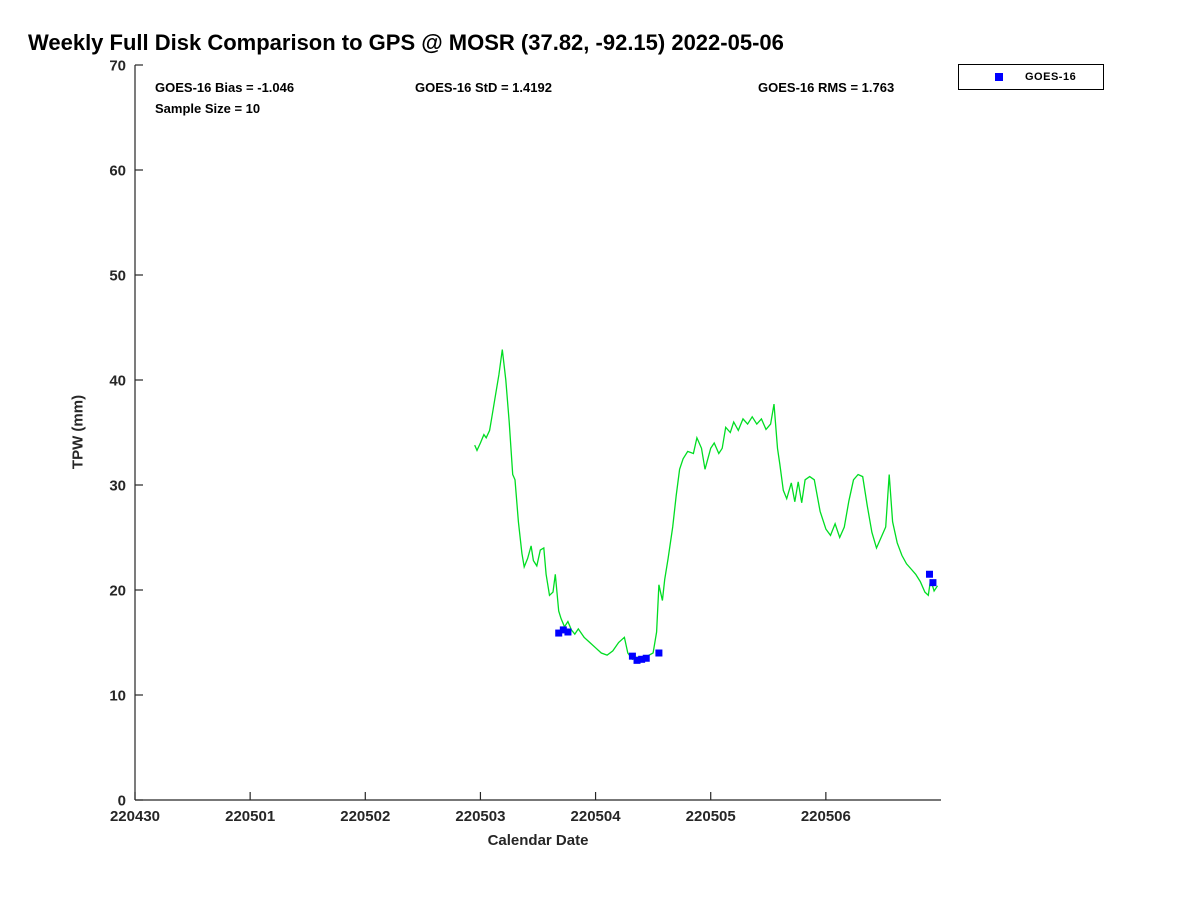 This screenshot has height=900, width=1200. Describe the element at coordinates (225, 87) in the screenshot. I see `stat-bias-text: GOES-16 Bias = -1.046` at that location.